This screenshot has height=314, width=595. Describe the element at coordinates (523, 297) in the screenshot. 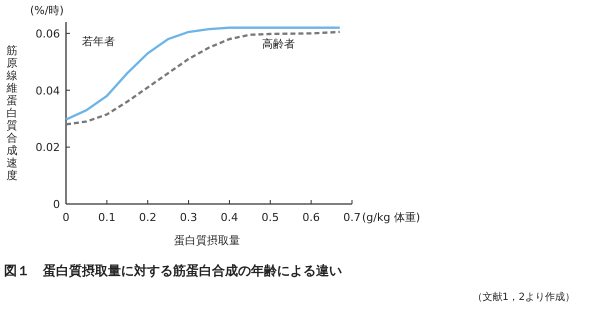

I see `text: （文献1，2より作成）` at that location.